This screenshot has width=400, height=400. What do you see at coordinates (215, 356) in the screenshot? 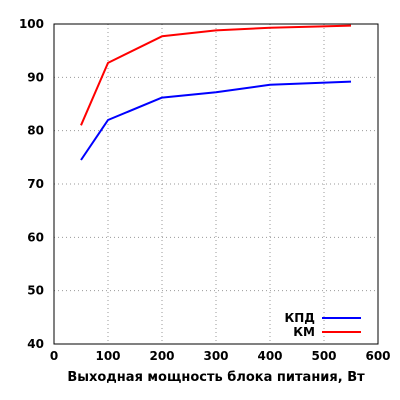
I see `x-tick-label: 300` at bounding box center [215, 356].